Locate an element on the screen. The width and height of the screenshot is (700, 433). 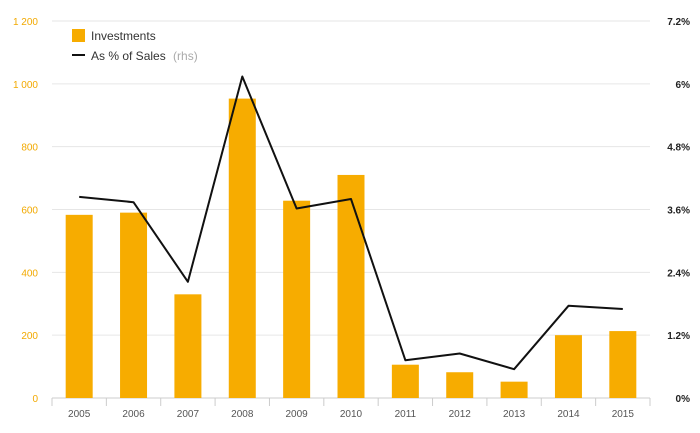
x-tick-label: 2009 is located at coordinates (297, 414).